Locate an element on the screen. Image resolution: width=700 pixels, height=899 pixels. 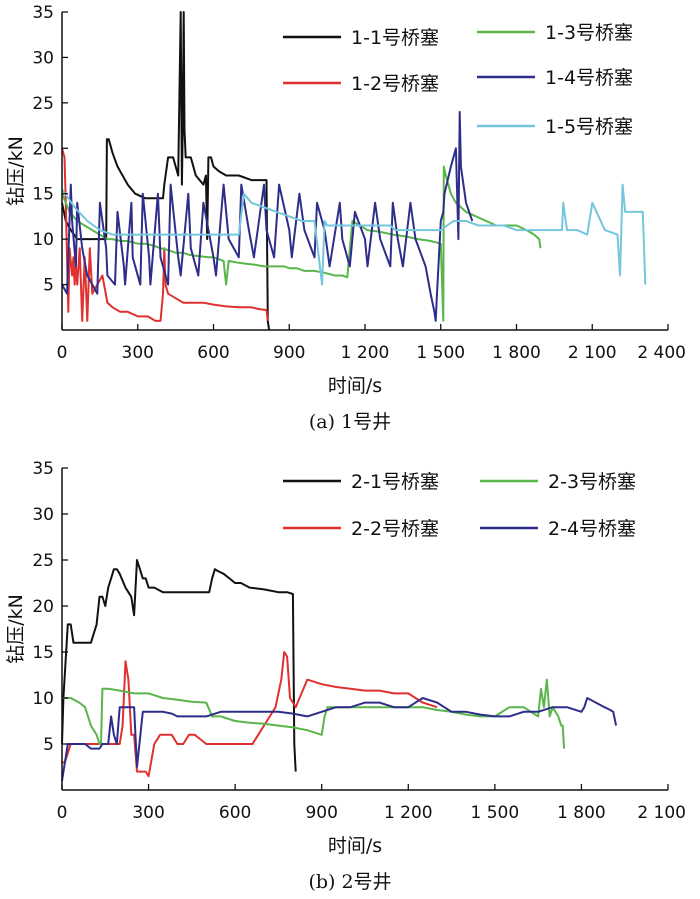
legend-label: 2-3号桥塞 is located at coordinates (592, 482).